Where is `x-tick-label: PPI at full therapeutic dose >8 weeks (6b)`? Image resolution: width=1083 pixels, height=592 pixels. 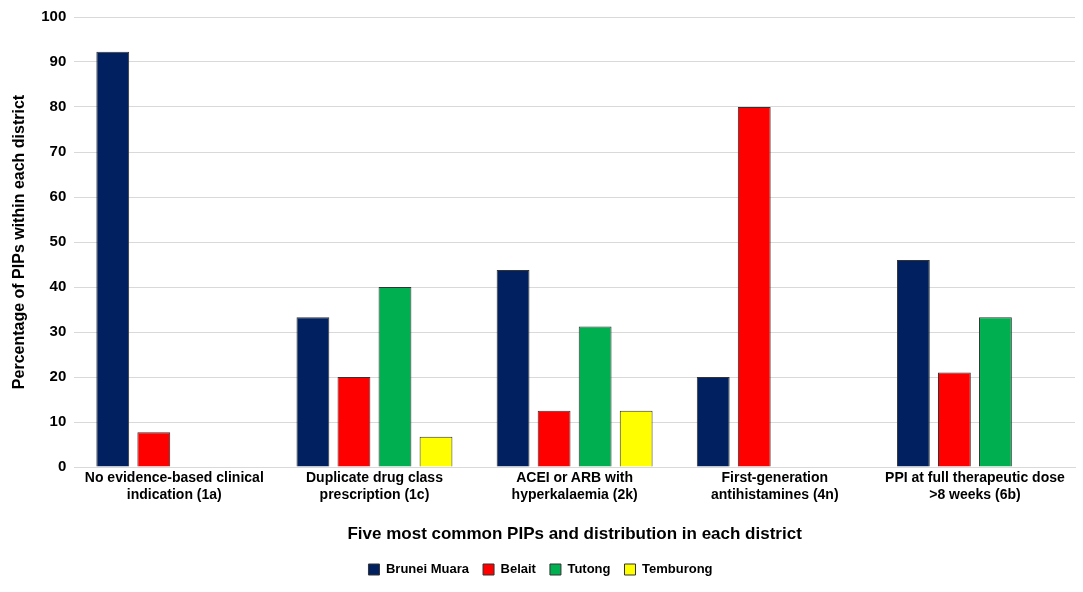
x-tick-label: PPI at full therapeutic dose >8 weeks (6b) is located at coordinates (975, 486).